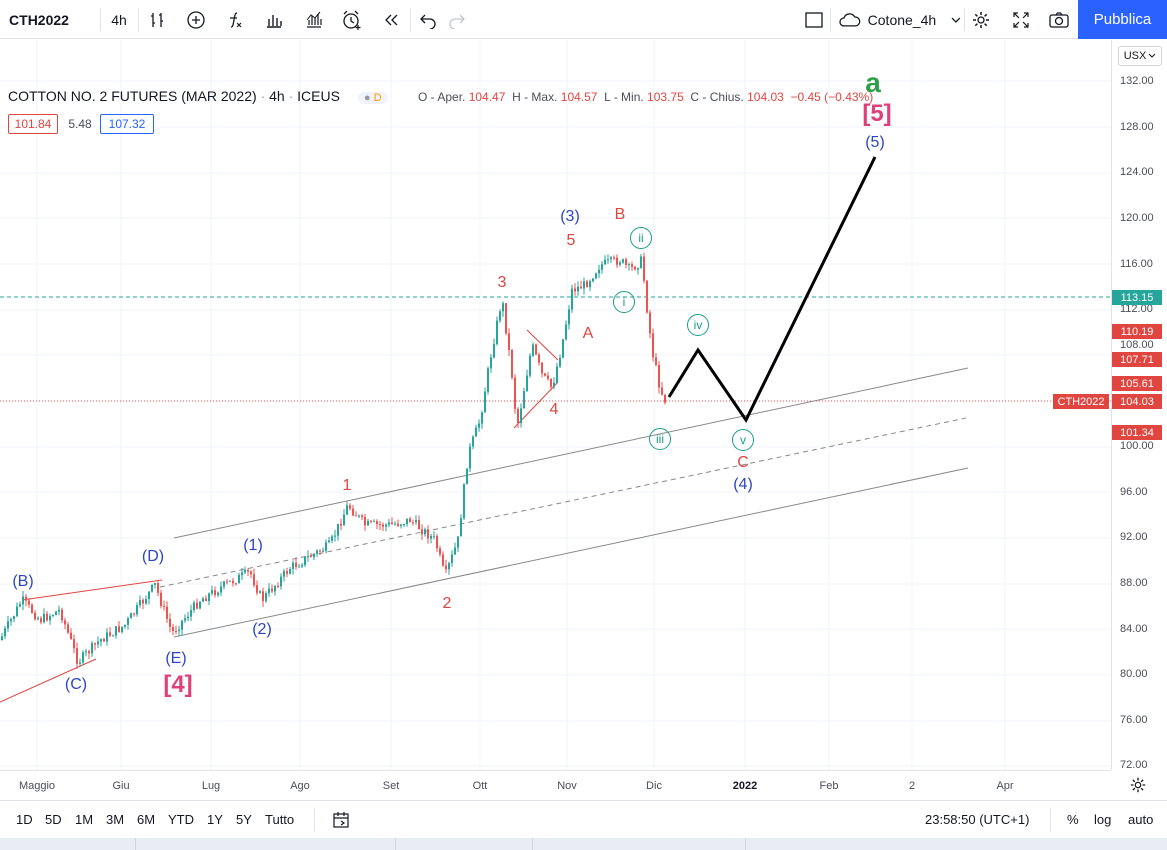  What do you see at coordinates (391, 19) in the screenshot?
I see `replay-icon` at bounding box center [391, 19].